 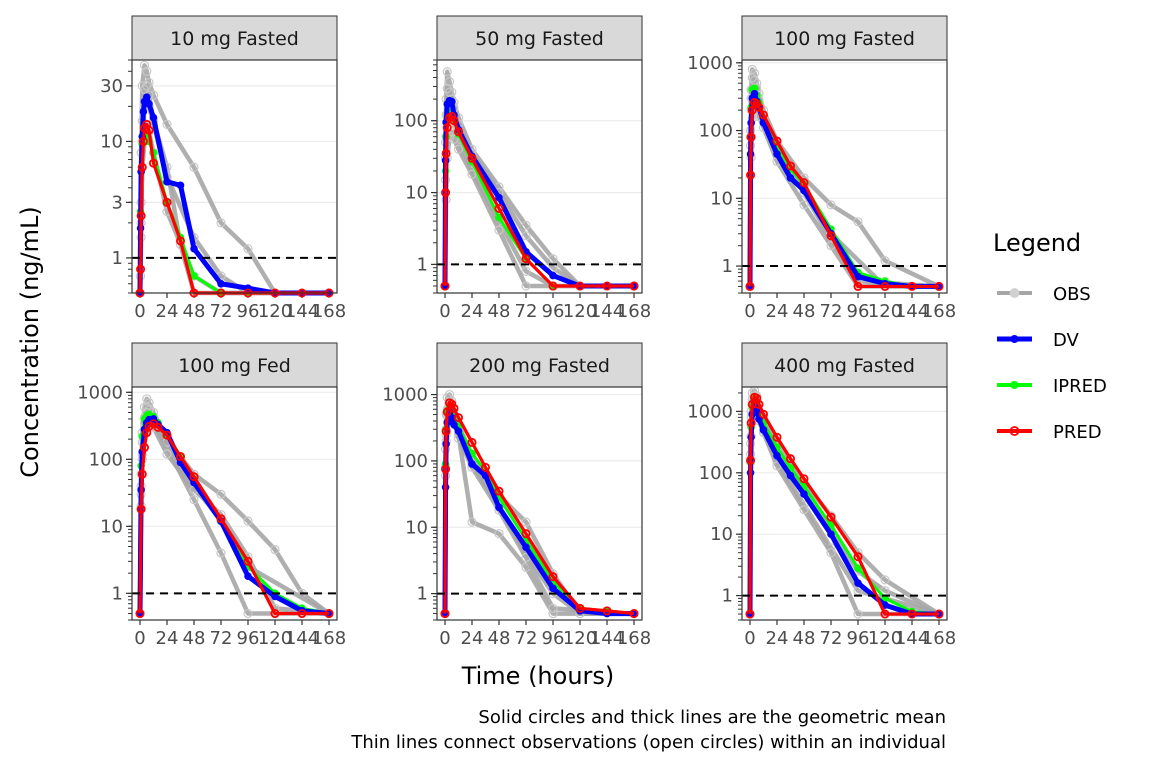 What do you see at coordinates (1052, 386) in the screenshot?
I see `legend-entry-ipred: IPRED` at bounding box center [1052, 386].